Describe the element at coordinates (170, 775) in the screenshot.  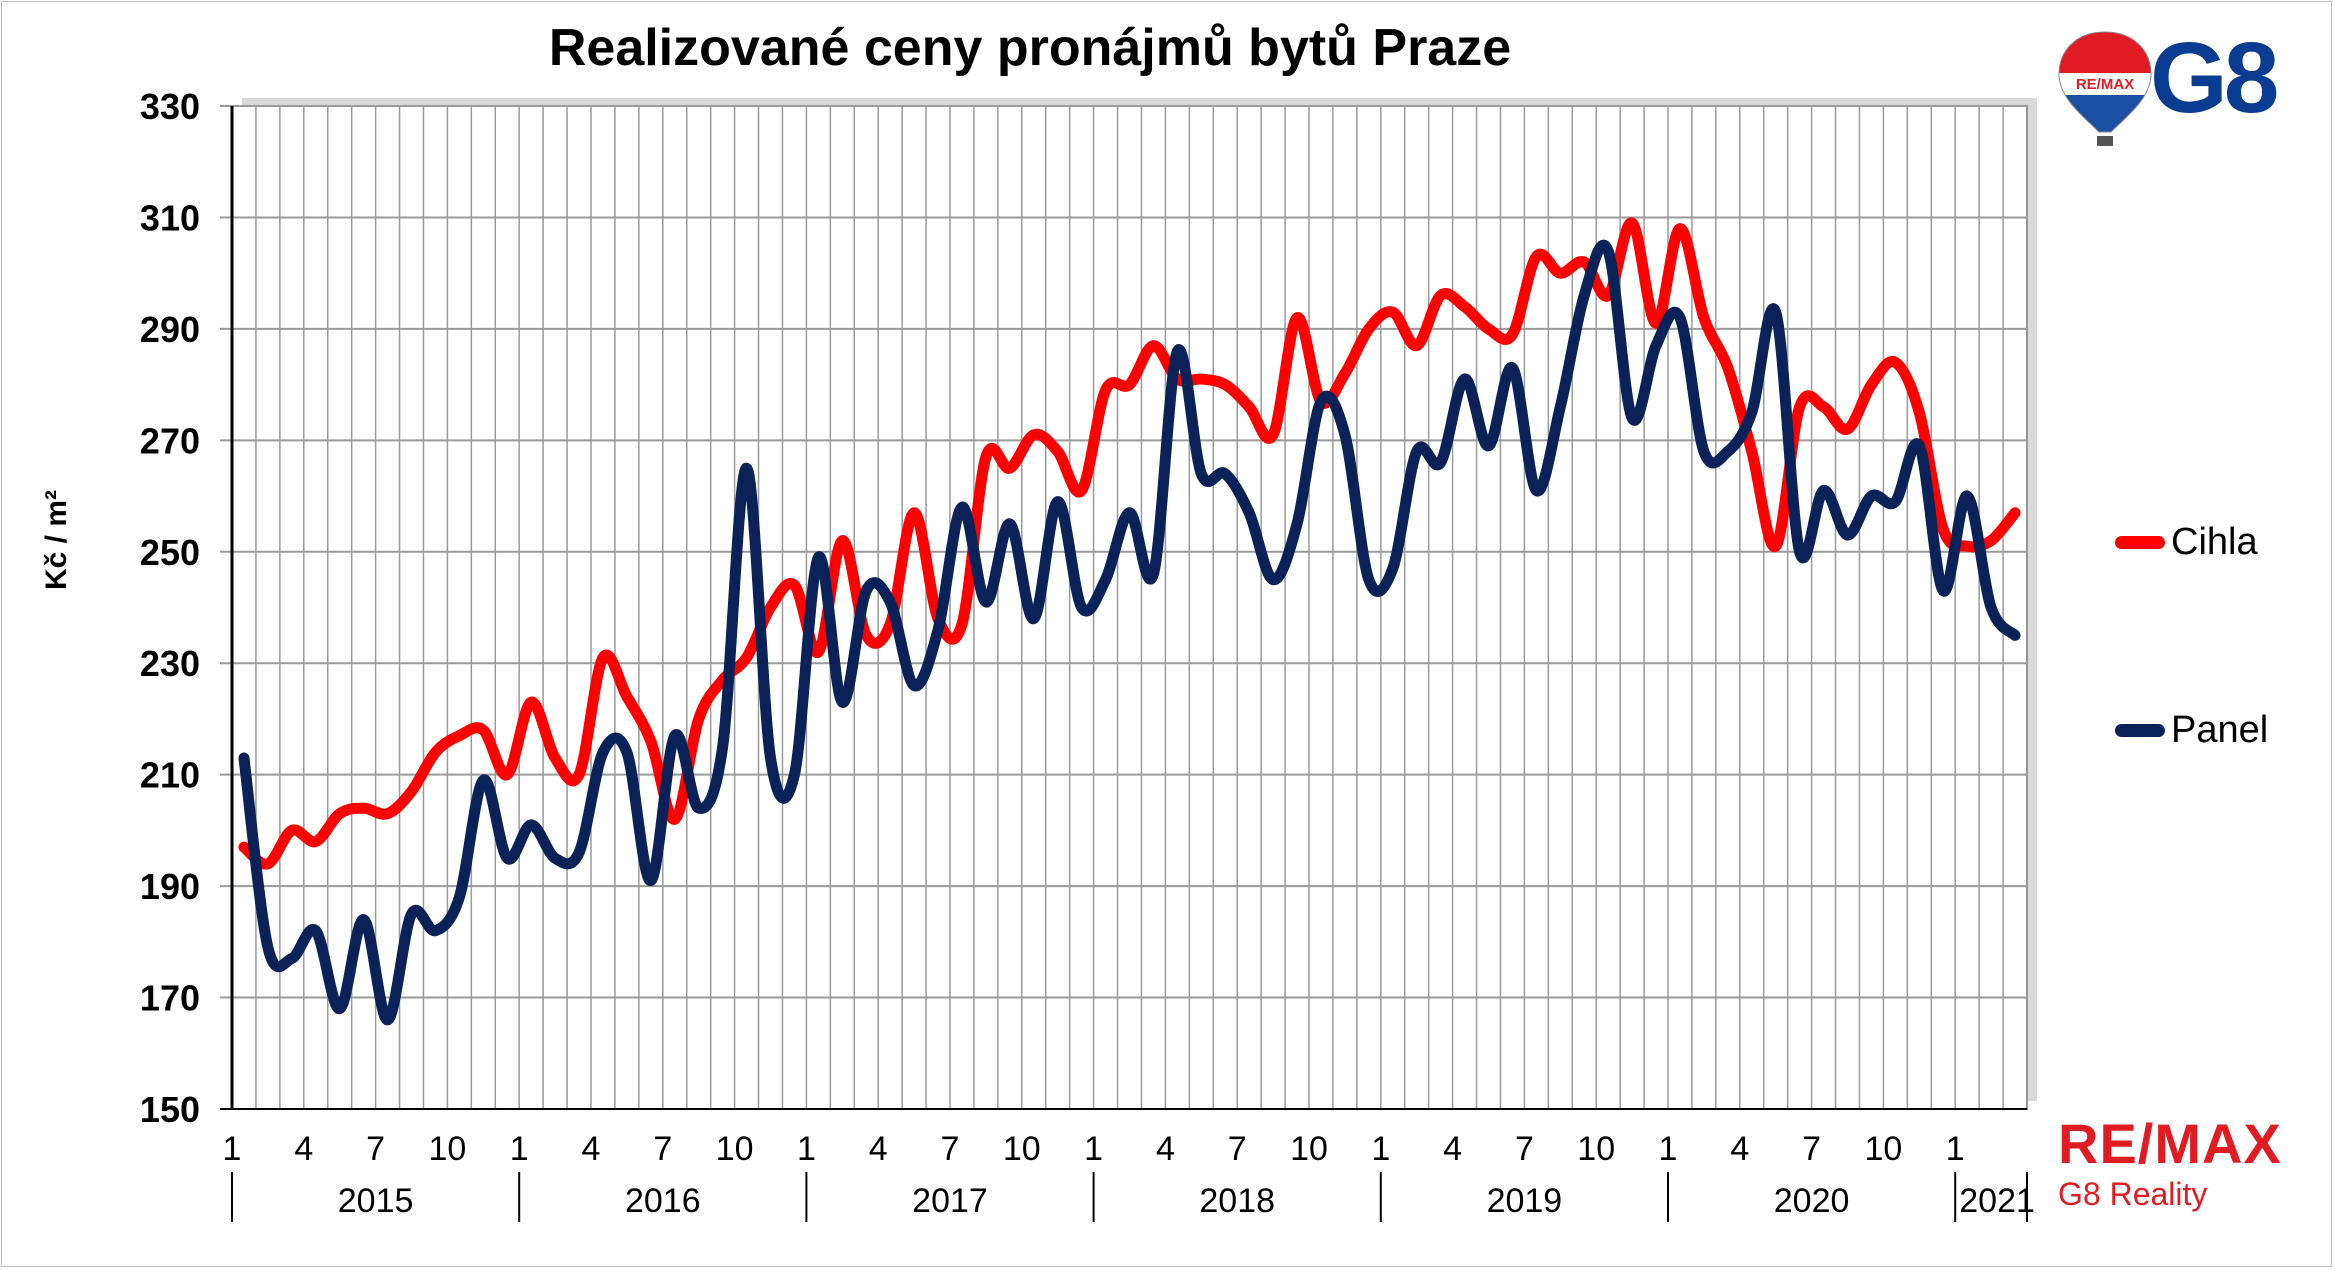
I see `y-tick-label: 210` at that location.